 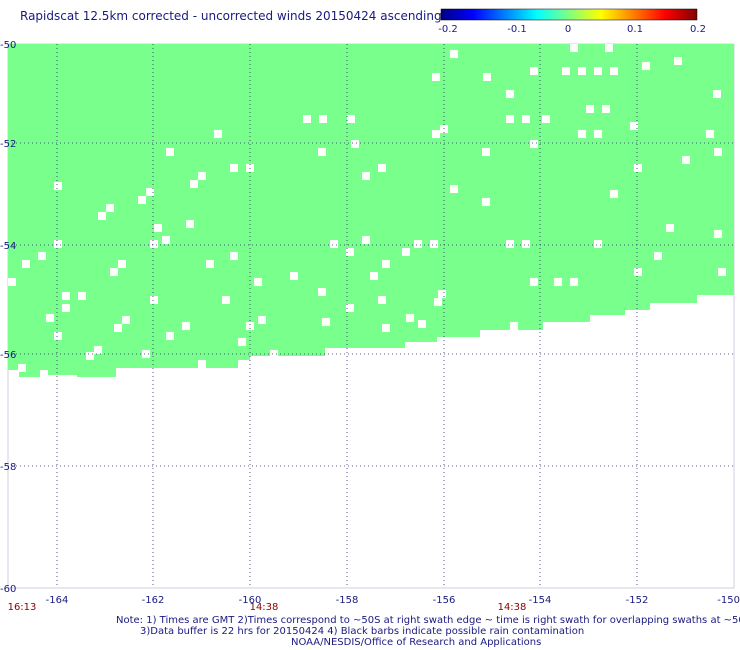 What do you see at coordinates (728, 600) in the screenshot?
I see `longitude-label: -150` at bounding box center [728, 600].